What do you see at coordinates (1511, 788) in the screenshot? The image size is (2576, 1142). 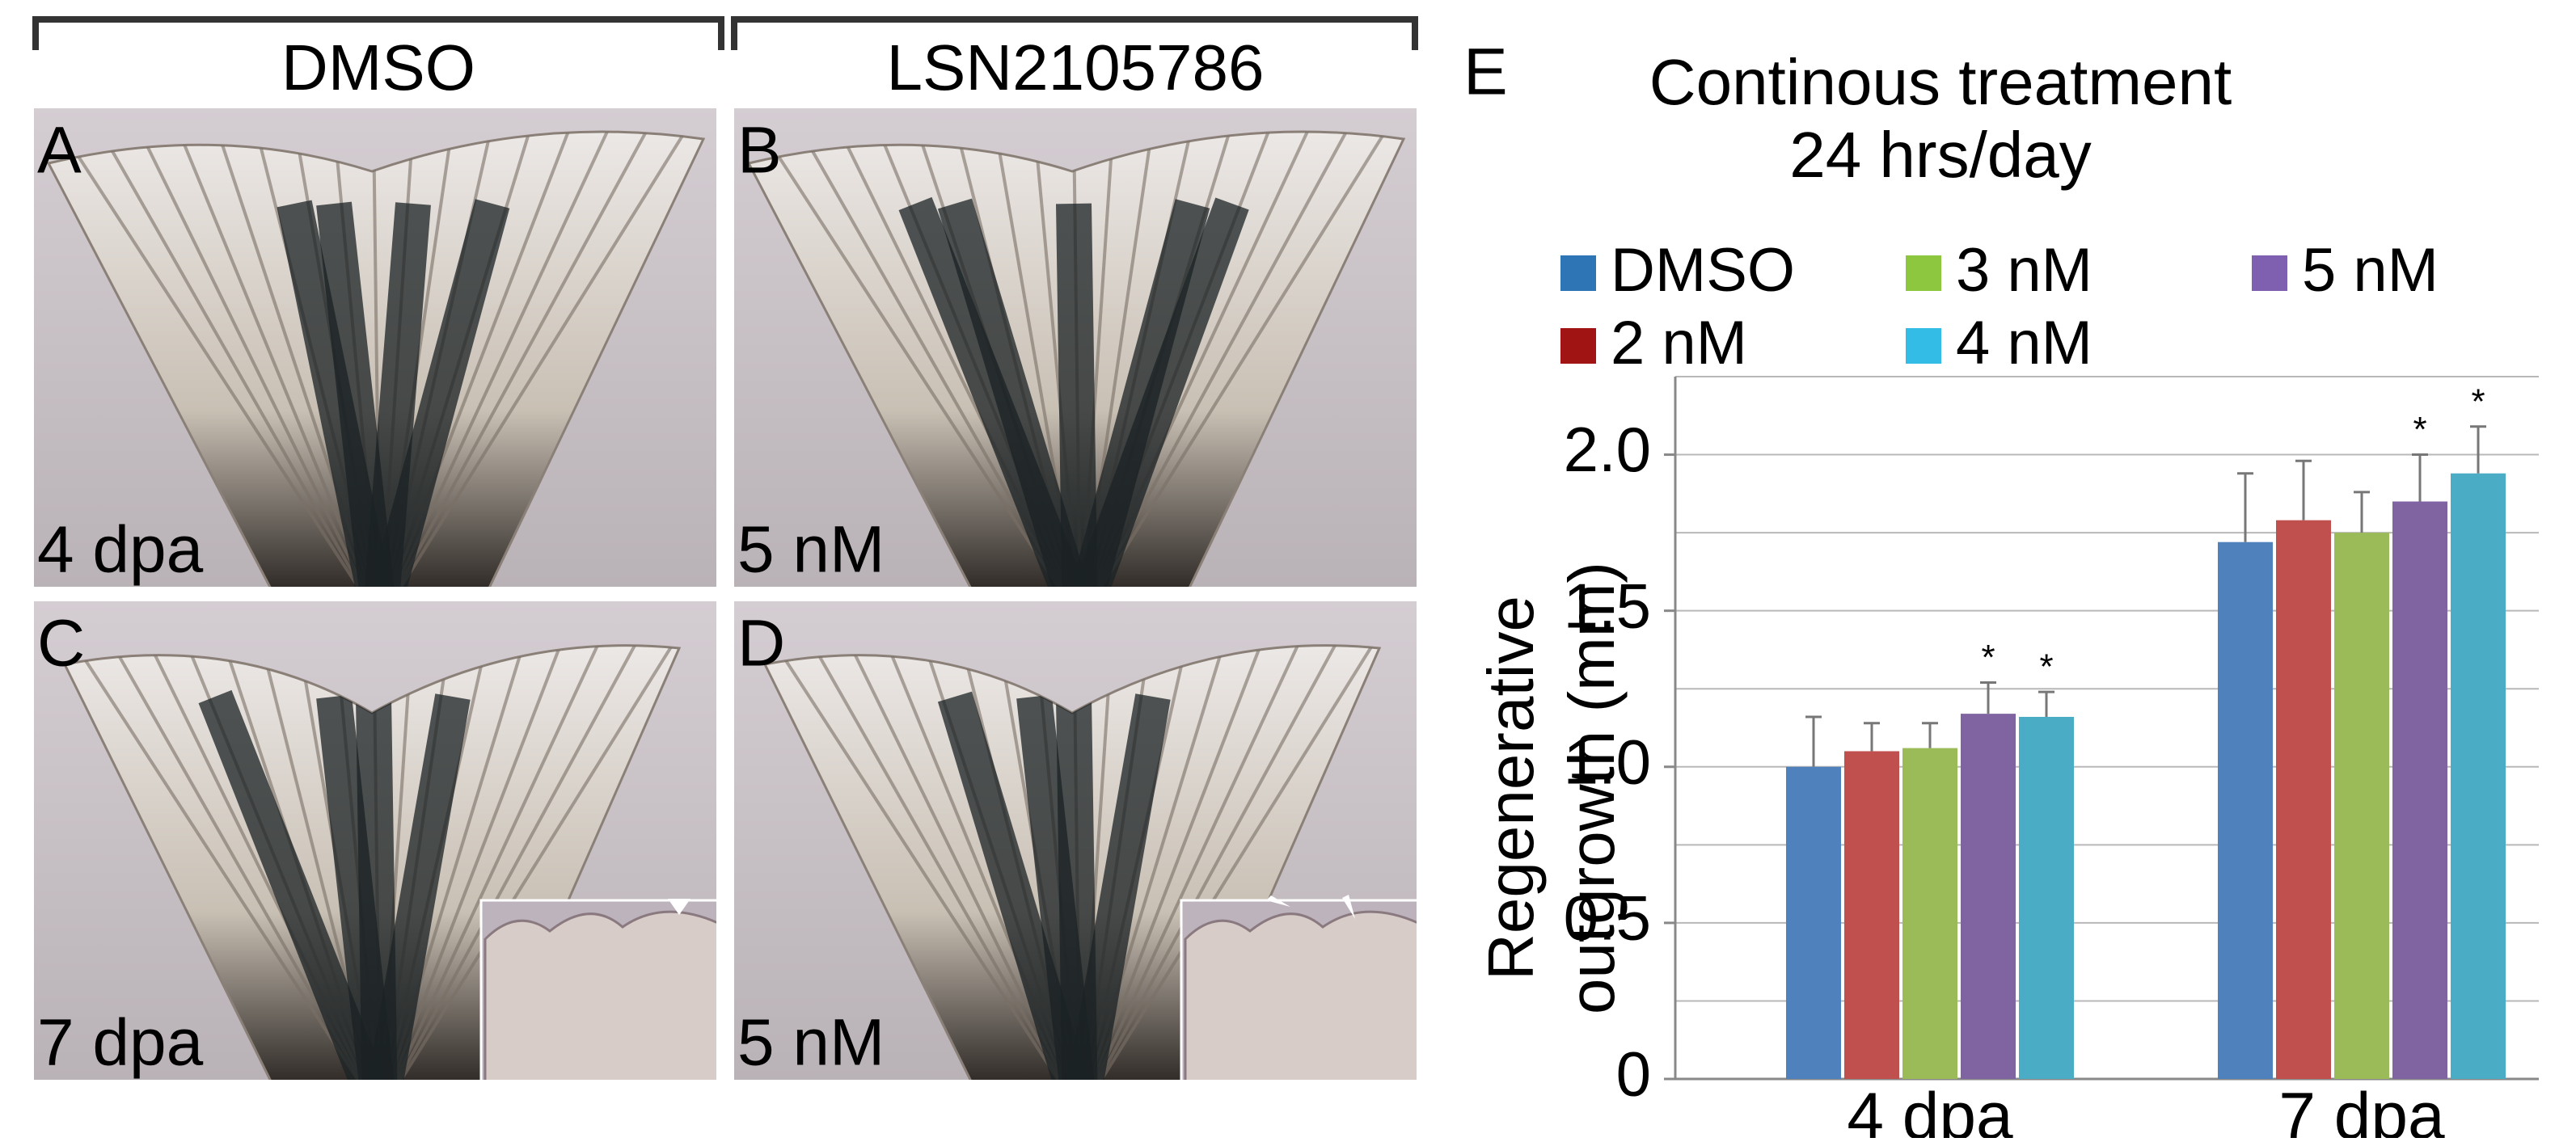 I see `y-axis-label: Regenerative` at bounding box center [1511, 788].